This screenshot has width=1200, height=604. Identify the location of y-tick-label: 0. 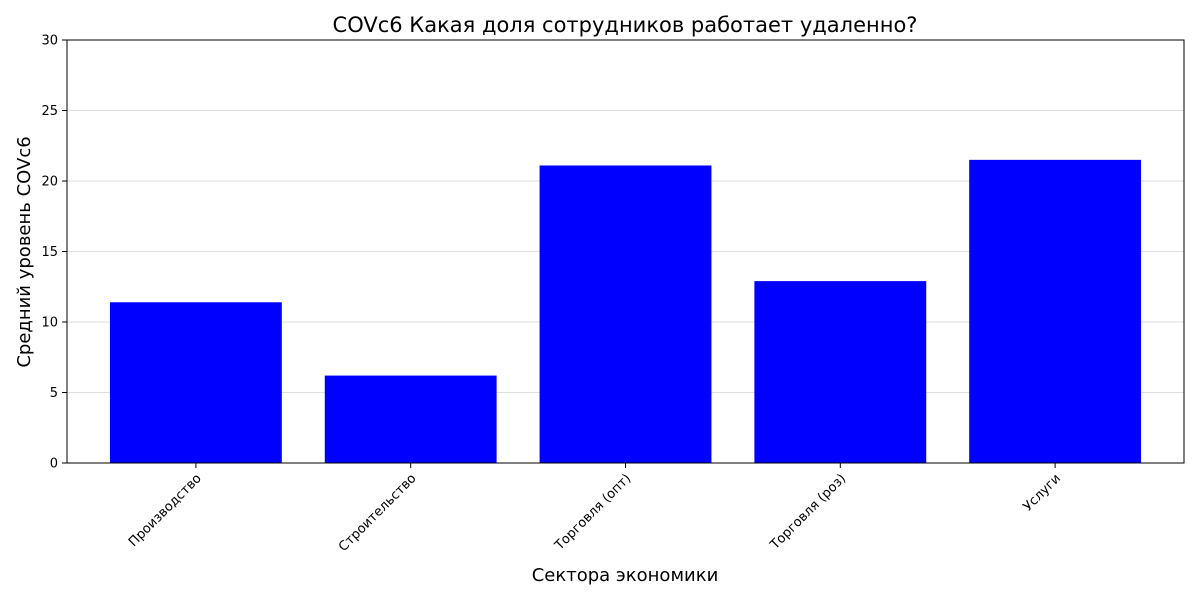
(54, 464).